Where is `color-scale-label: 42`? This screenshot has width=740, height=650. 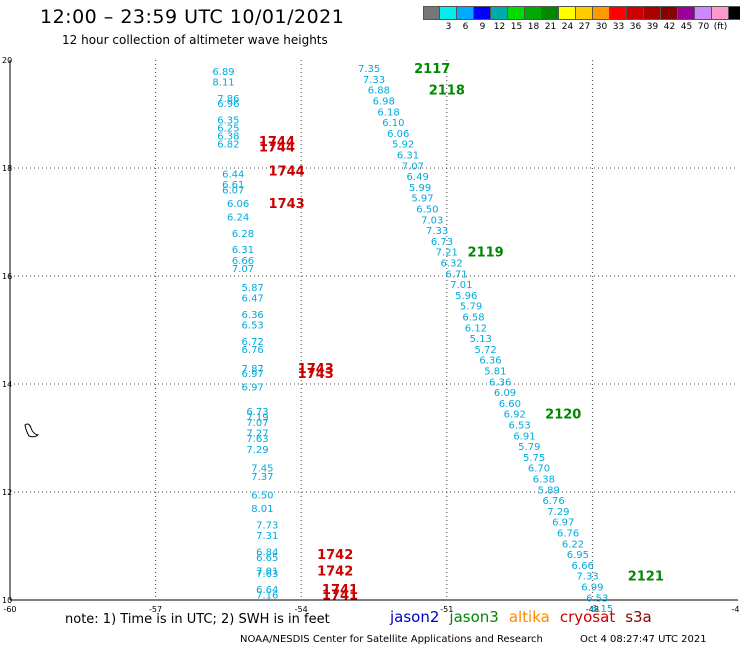 color-scale-label: 42 is located at coordinates (669, 27).